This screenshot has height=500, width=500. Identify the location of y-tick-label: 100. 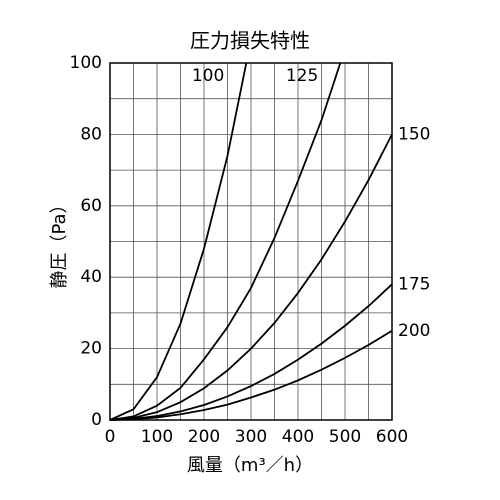
(86, 63).